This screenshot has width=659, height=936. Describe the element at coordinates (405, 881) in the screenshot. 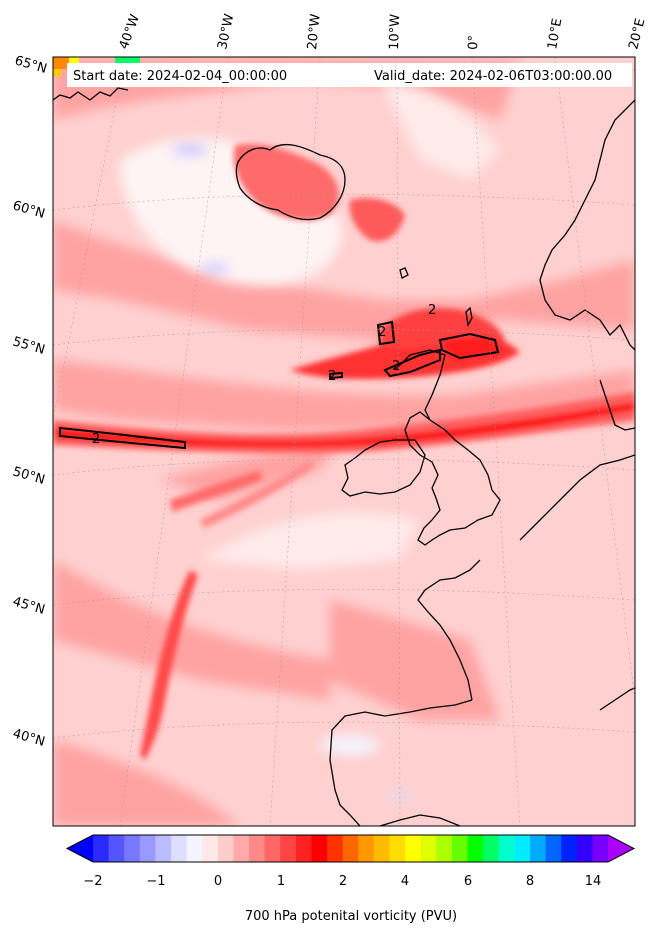

I see `colorbar-tick-label: 4` at that location.